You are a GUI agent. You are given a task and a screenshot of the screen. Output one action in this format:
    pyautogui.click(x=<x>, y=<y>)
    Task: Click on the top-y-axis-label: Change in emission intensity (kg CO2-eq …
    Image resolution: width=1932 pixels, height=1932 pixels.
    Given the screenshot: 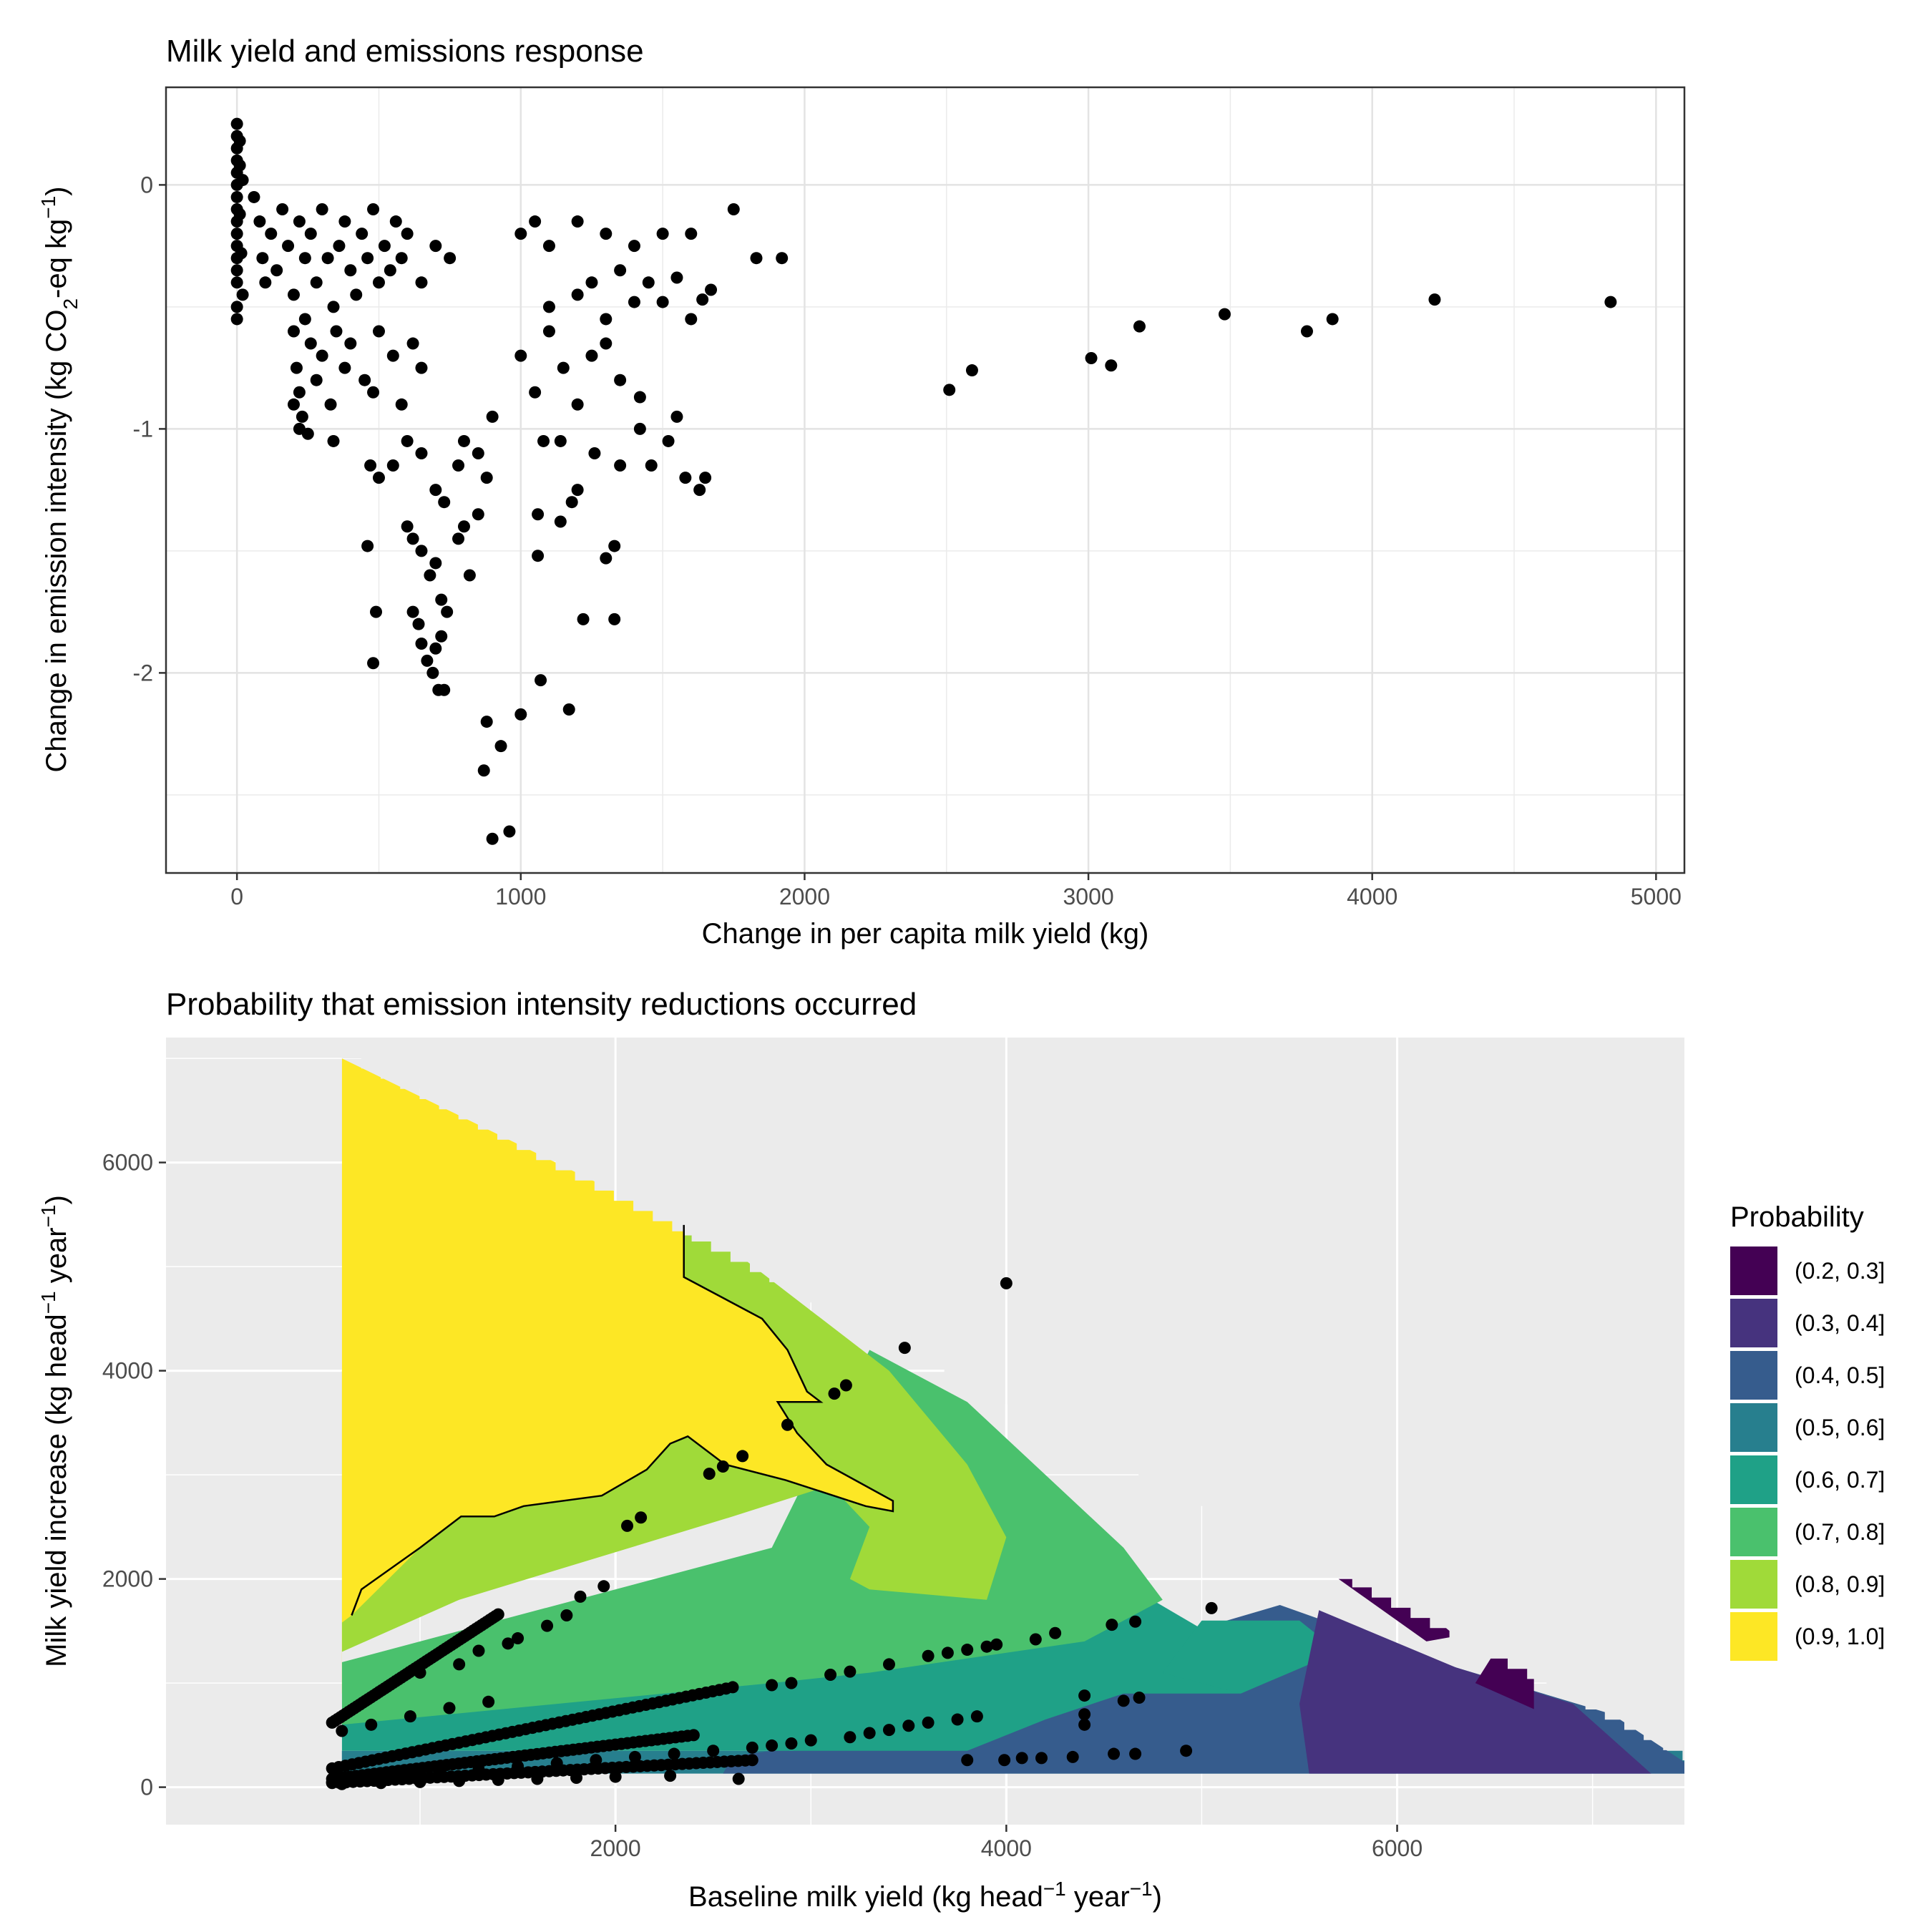 What is the action you would take?
    pyautogui.click(x=59, y=480)
    